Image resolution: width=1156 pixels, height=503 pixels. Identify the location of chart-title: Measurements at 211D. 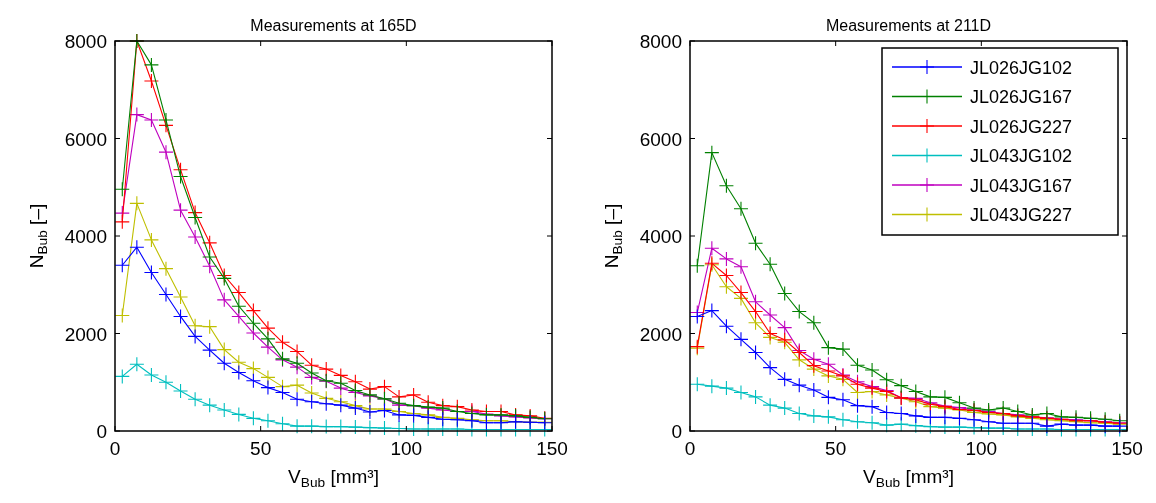
(908, 25).